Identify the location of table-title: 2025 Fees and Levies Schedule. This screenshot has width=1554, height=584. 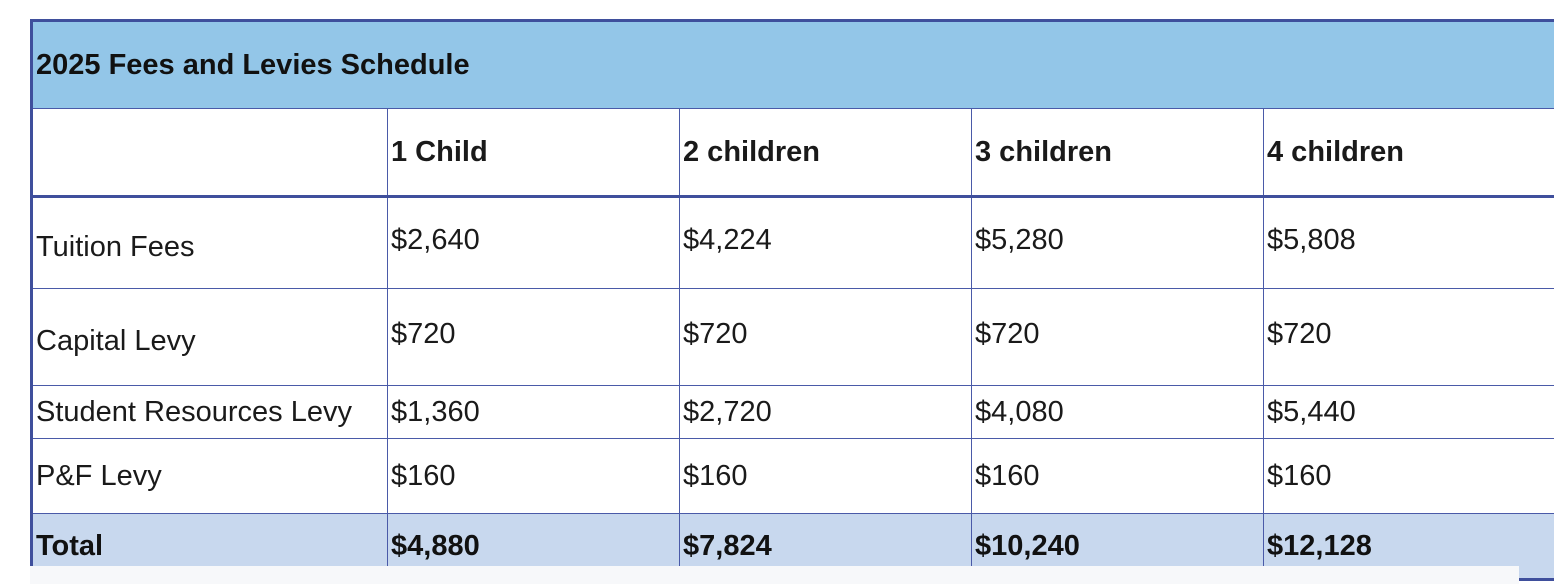
(792, 64).